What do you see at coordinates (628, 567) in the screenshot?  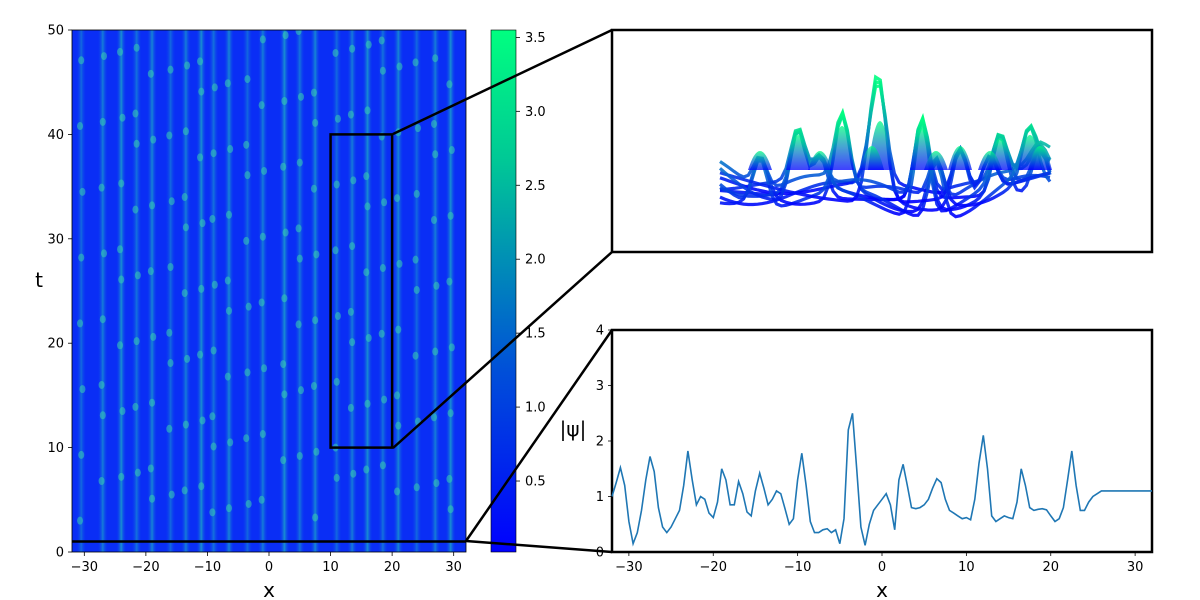 I see `line-x-tick-label: −30` at bounding box center [628, 567].